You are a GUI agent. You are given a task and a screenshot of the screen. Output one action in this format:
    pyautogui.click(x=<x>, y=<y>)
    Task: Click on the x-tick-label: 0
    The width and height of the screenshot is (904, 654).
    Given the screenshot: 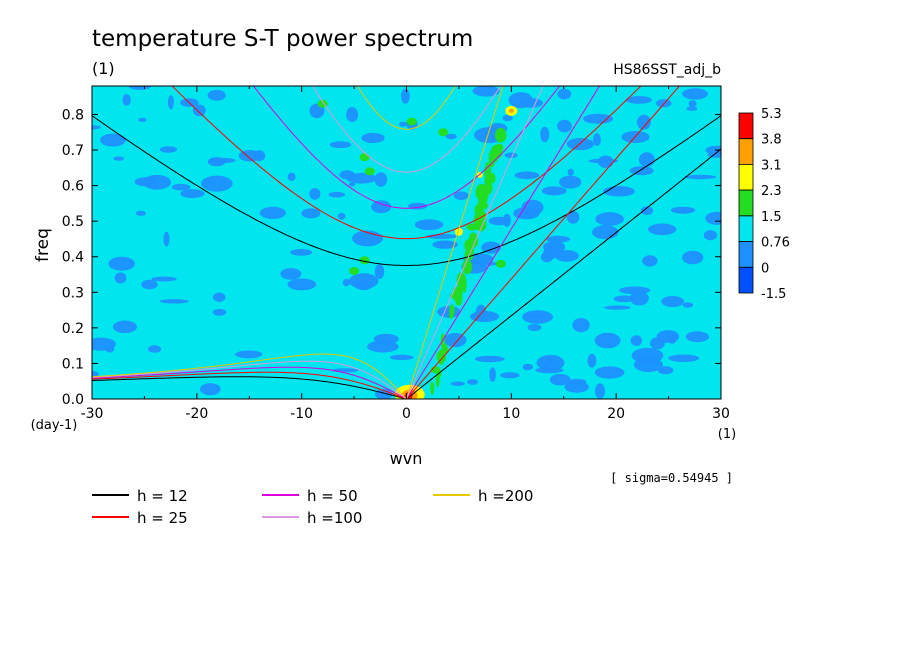 What is the action you would take?
    pyautogui.click(x=406, y=414)
    